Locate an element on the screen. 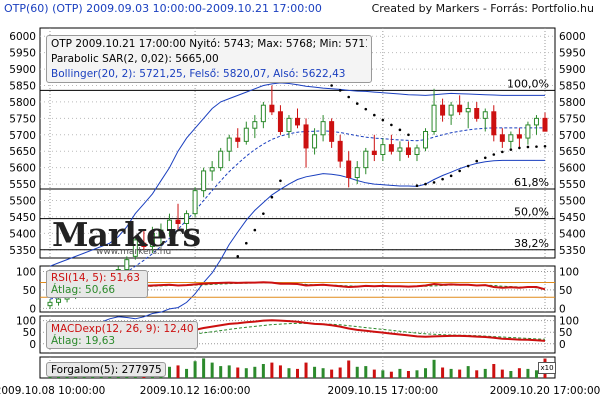  x-tick-1: 2009.10.12 16:00:00 is located at coordinates (195, 391).